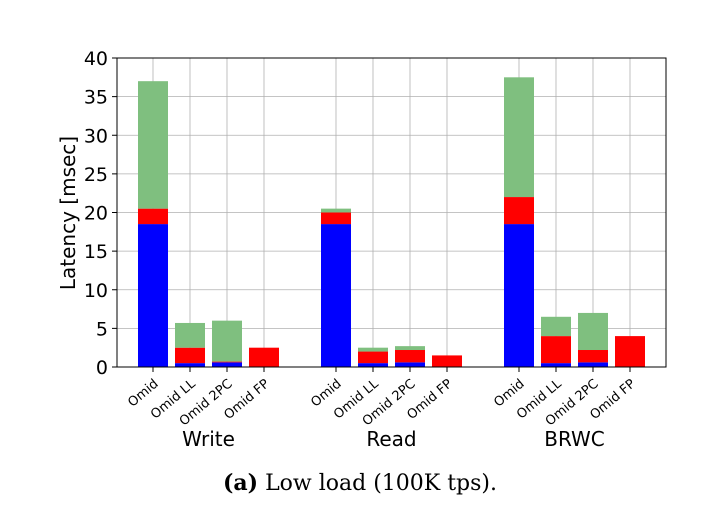 The width and height of the screenshot is (720, 518). Describe the element at coordinates (391, 439) in the screenshot. I see `group-label: Read` at that location.